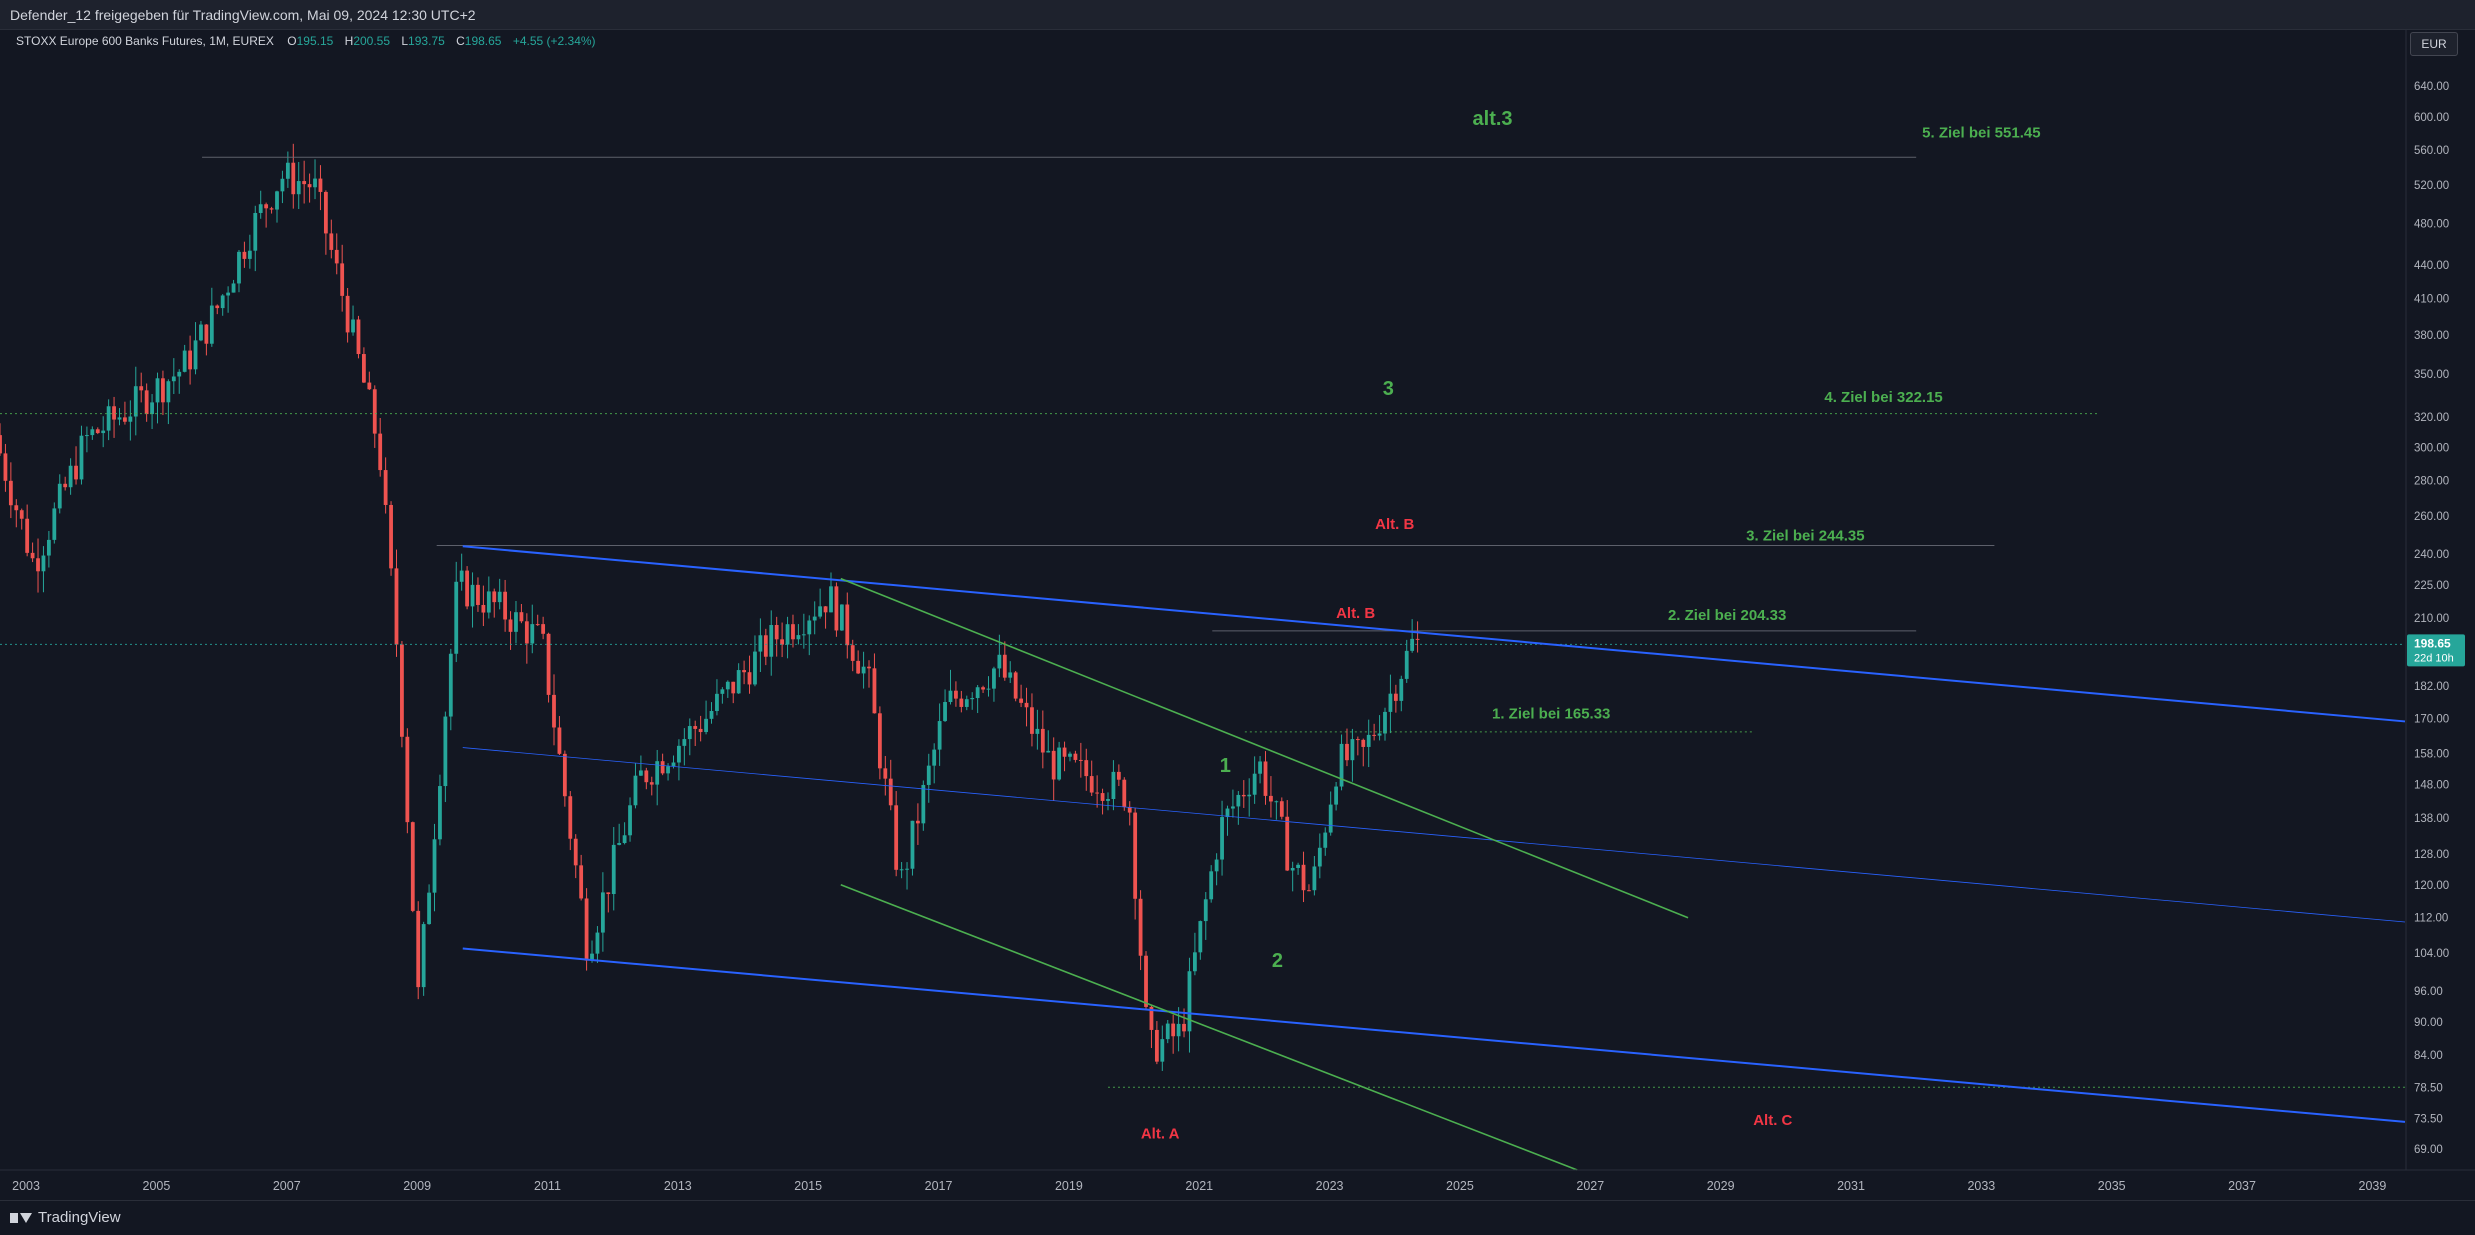 The image size is (2475, 1235). Describe the element at coordinates (2431, 819) in the screenshot. I see `y-tick-label: 138.00` at that location.